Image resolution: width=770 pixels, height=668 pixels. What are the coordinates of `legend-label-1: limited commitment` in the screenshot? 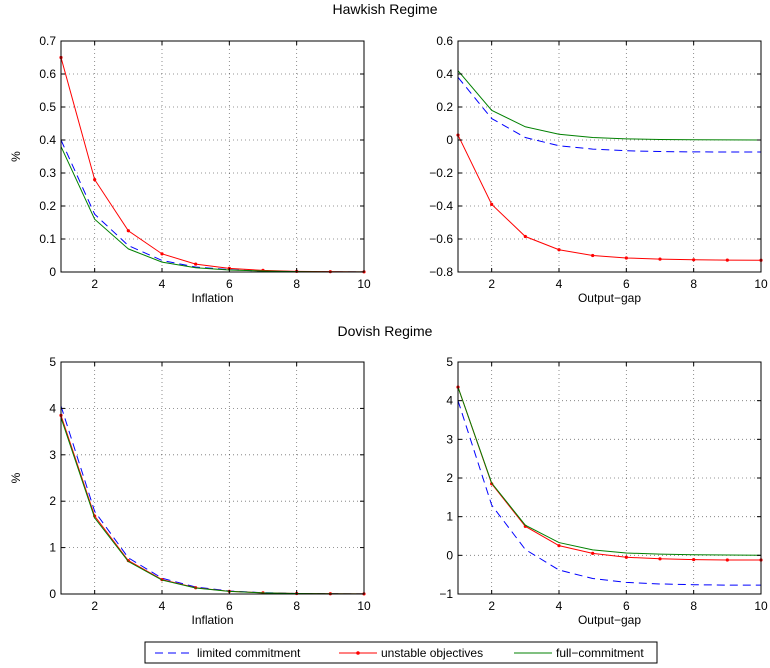 It's located at (249, 653).